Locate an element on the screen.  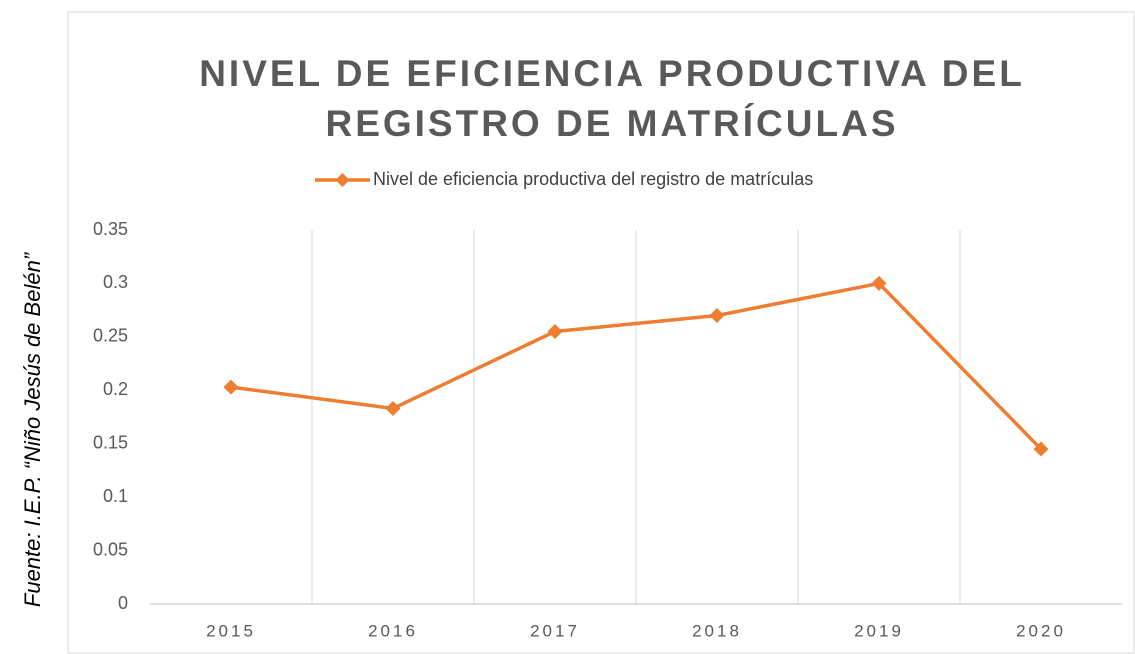
y-tick-label: 0.3 is located at coordinates (115, 282).